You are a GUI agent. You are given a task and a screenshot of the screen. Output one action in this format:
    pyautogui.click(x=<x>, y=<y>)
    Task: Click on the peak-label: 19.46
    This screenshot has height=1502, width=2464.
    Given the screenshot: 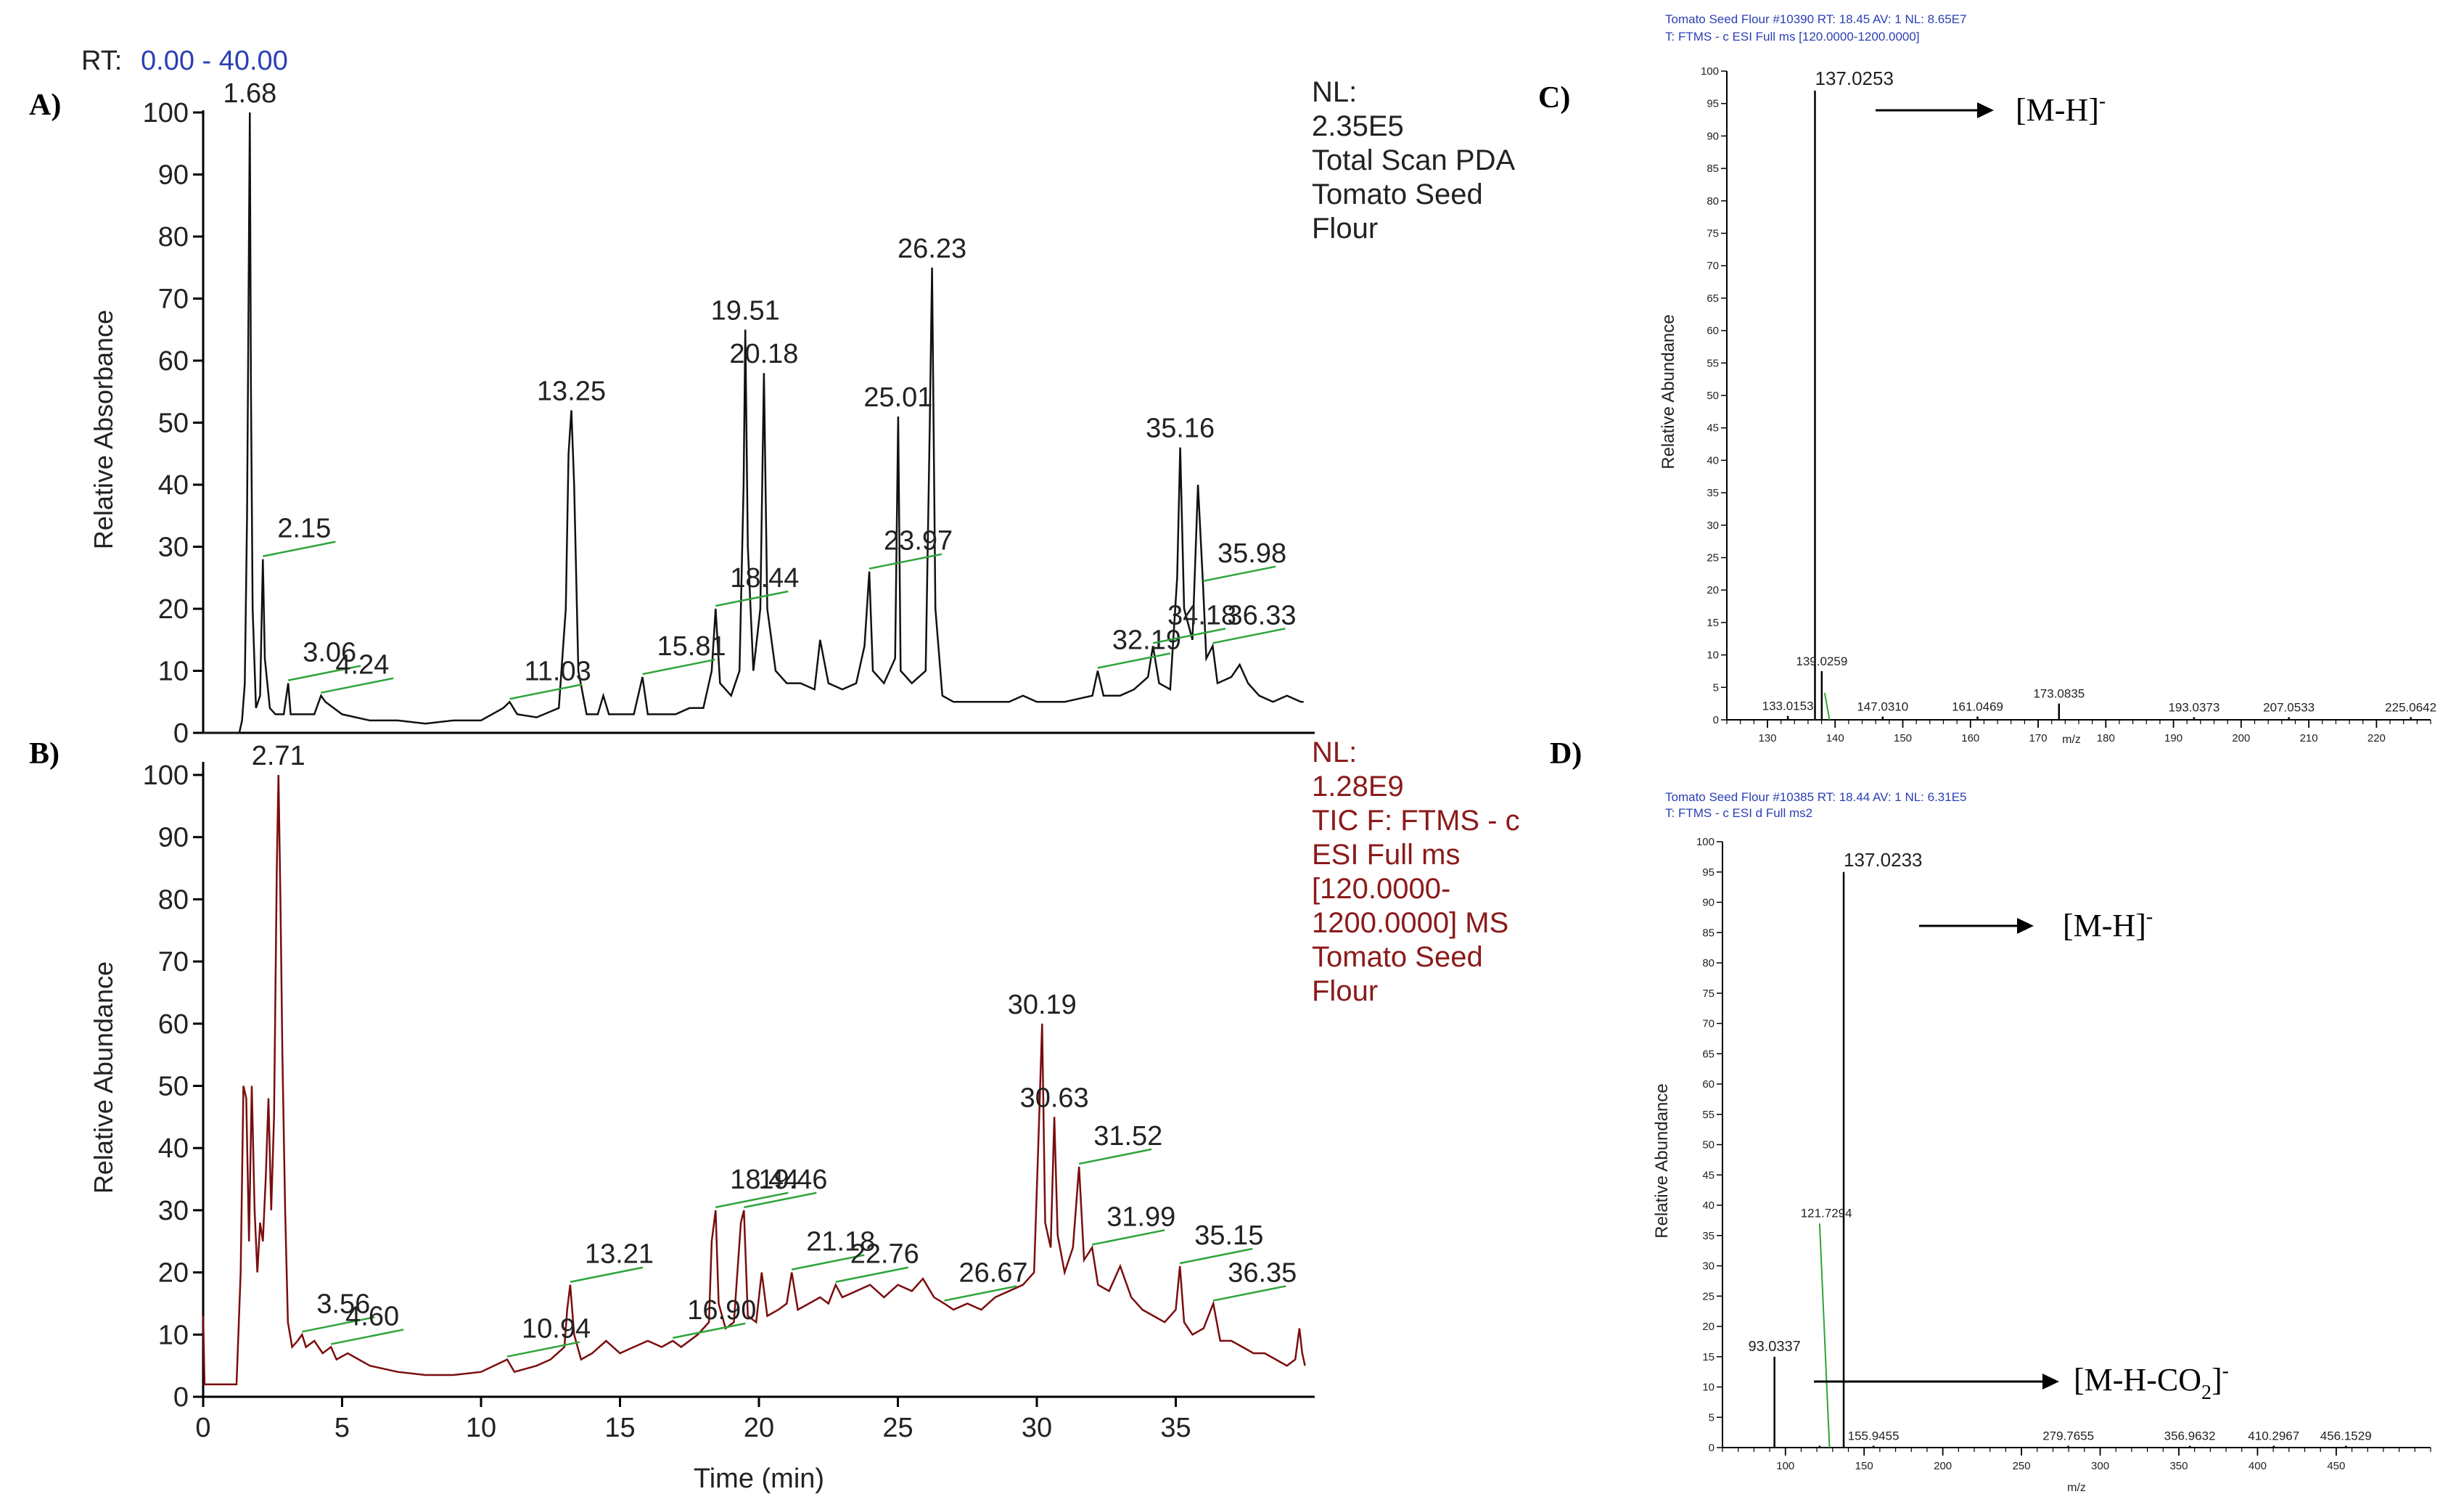 What is the action you would take?
    pyautogui.click(x=792, y=1180)
    